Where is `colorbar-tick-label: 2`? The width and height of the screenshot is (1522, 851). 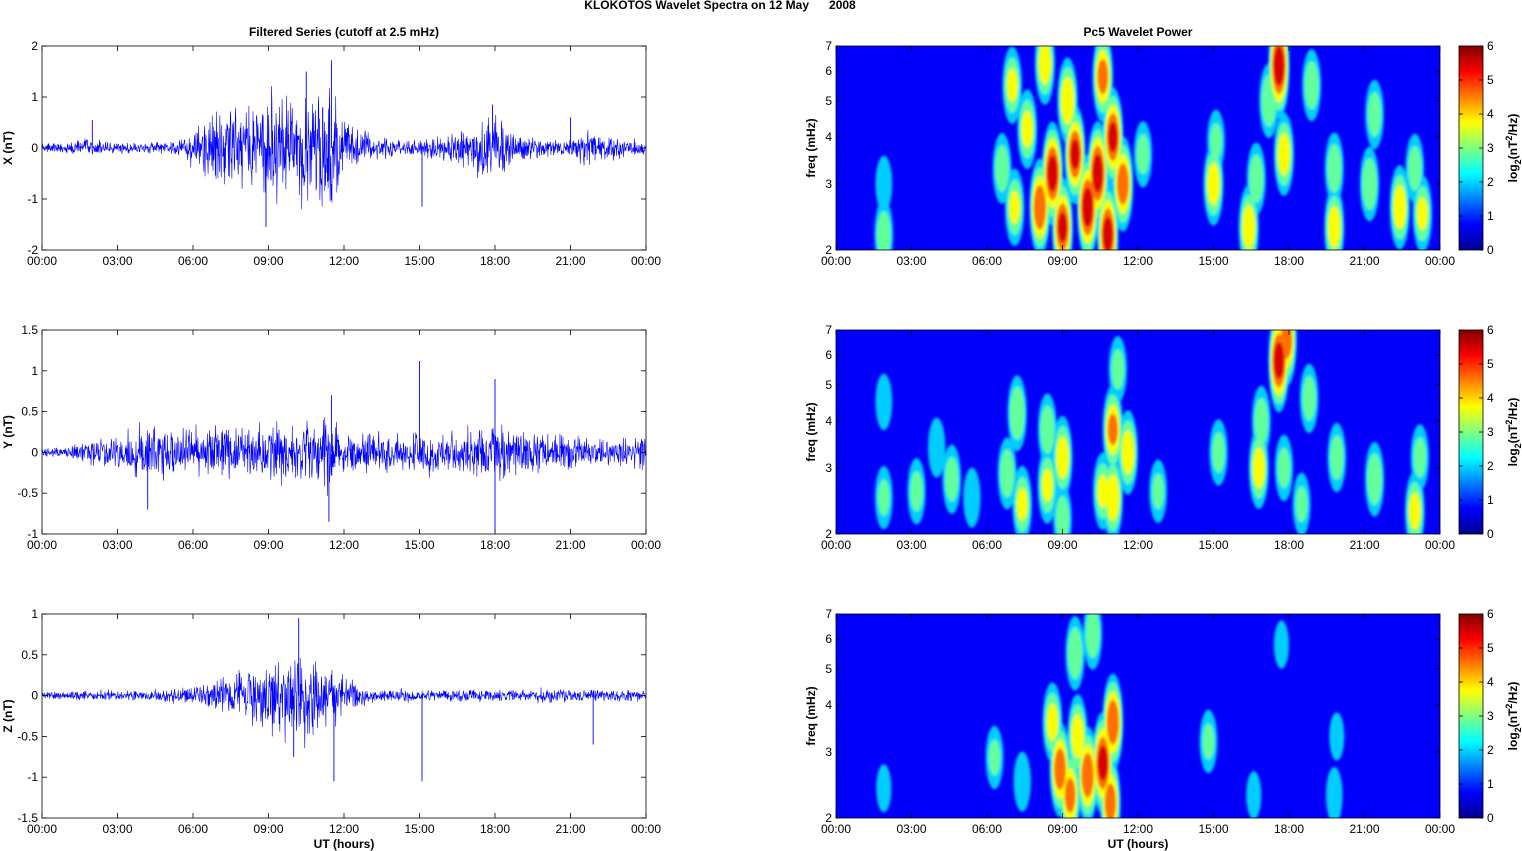
colorbar-tick-label: 2 is located at coordinates (1490, 750).